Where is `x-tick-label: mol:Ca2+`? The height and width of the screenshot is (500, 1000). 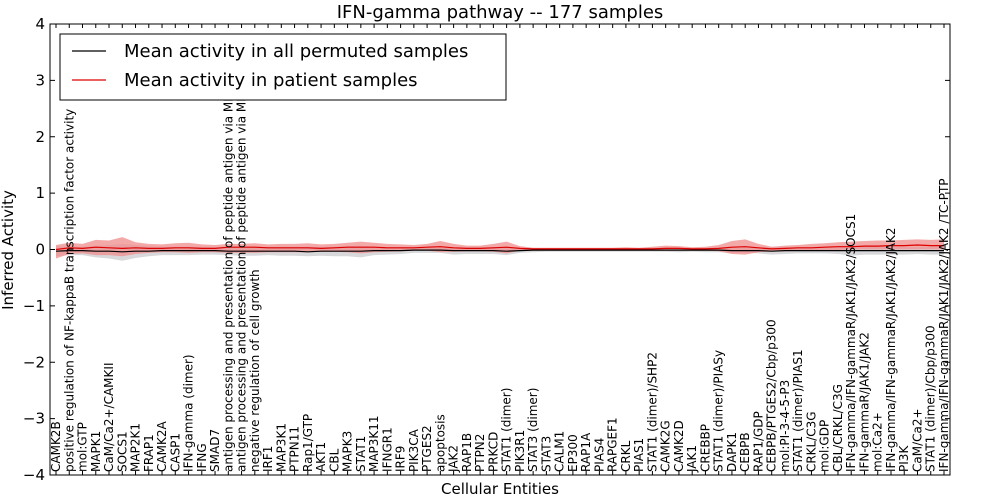 x-tick-label: mol:Ca2+ is located at coordinates (878, 442).